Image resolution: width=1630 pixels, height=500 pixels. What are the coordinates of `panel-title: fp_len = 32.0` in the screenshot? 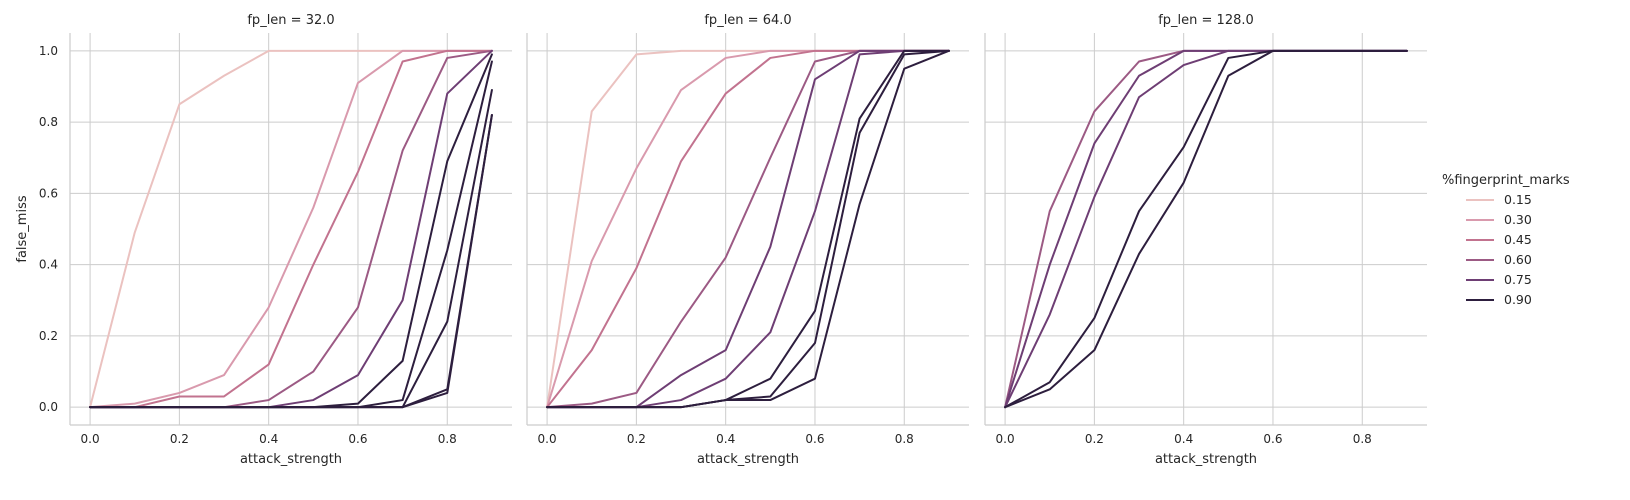 It's located at (290, 20).